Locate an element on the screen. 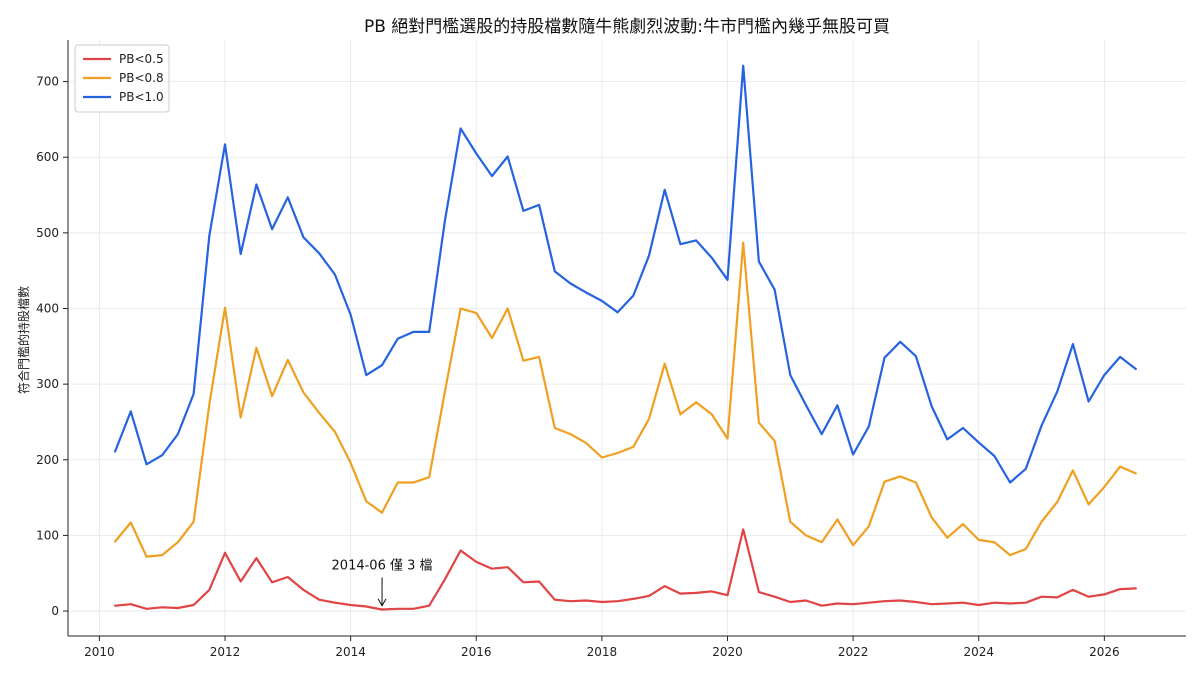 The image size is (1200, 675). y-tick-label: 0 is located at coordinates (55, 611).